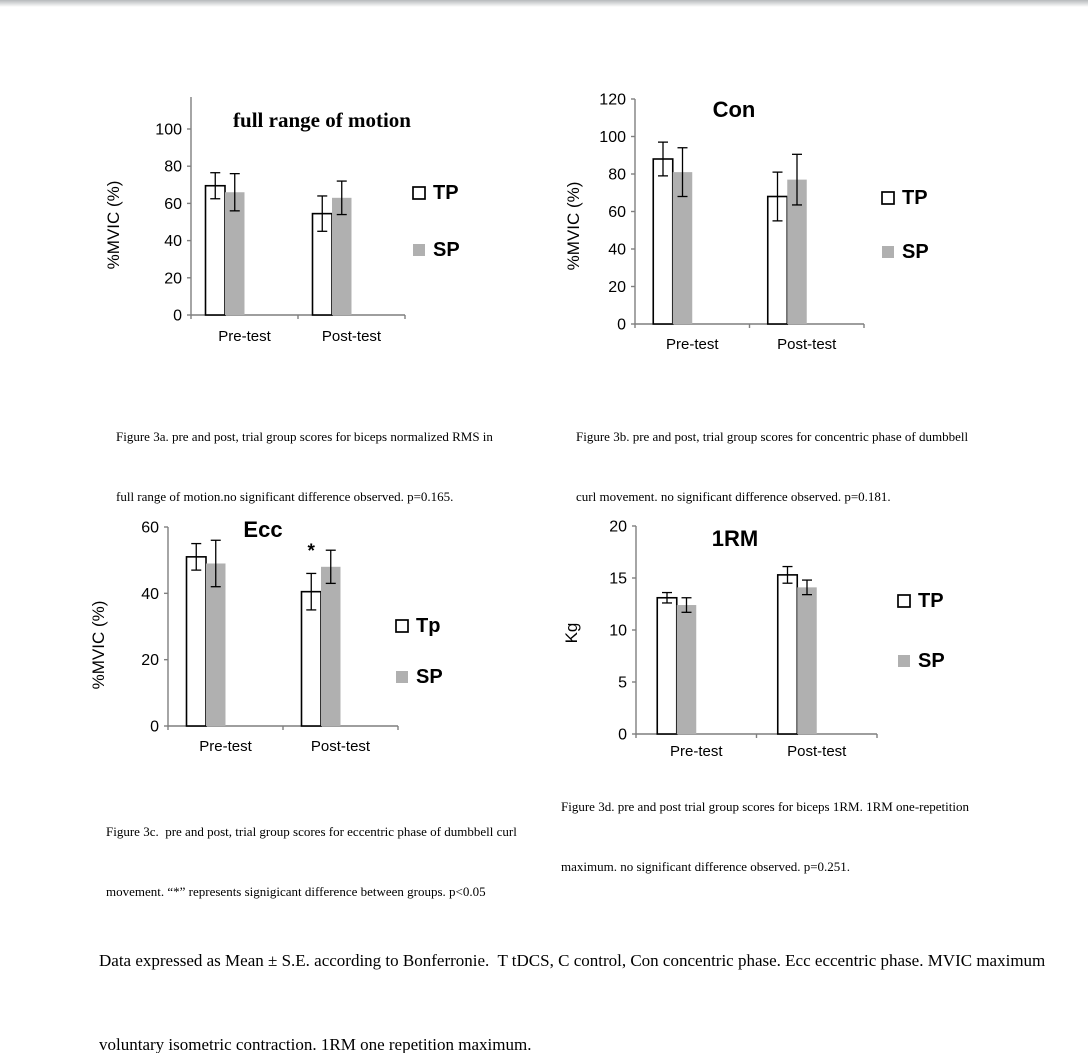 This screenshot has height=1053, width=1088. Describe the element at coordinates (735, 538) in the screenshot. I see `chart-title: 1RM` at that location.